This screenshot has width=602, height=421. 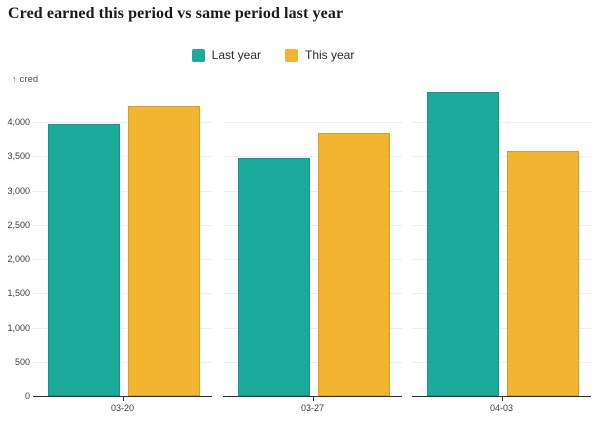 I want to click on y-tick-label: 2,500, so click(x=18, y=224).